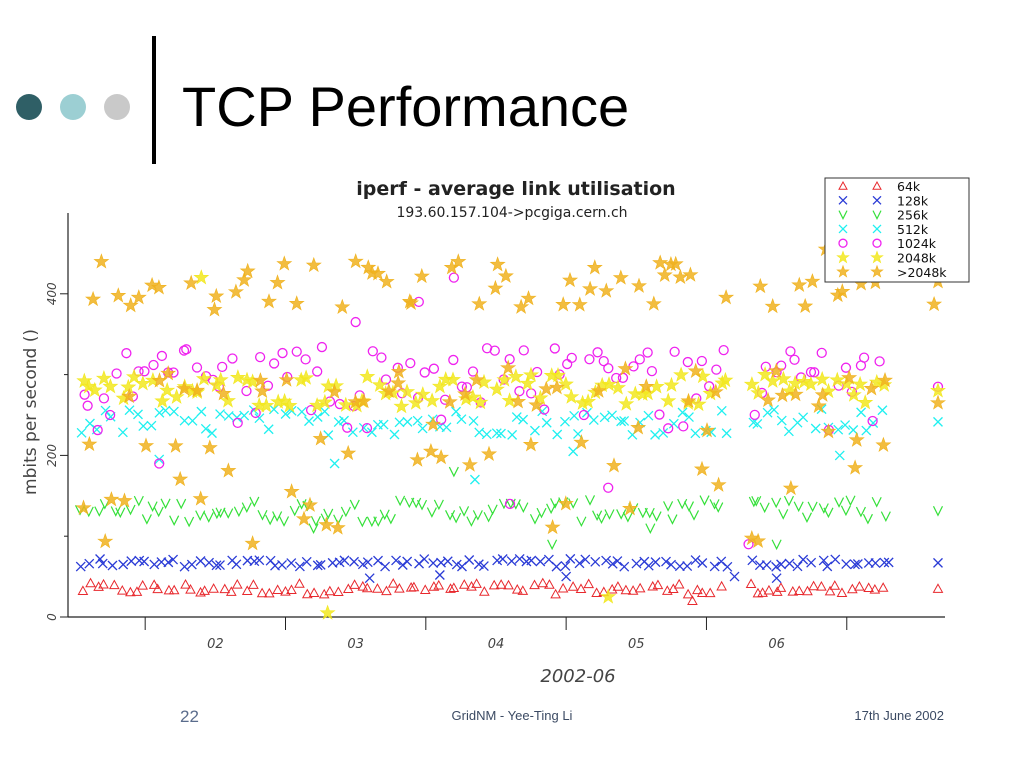 This screenshot has height=768, width=1024. I want to click on slide-title: TCP Performance, so click(406, 106).